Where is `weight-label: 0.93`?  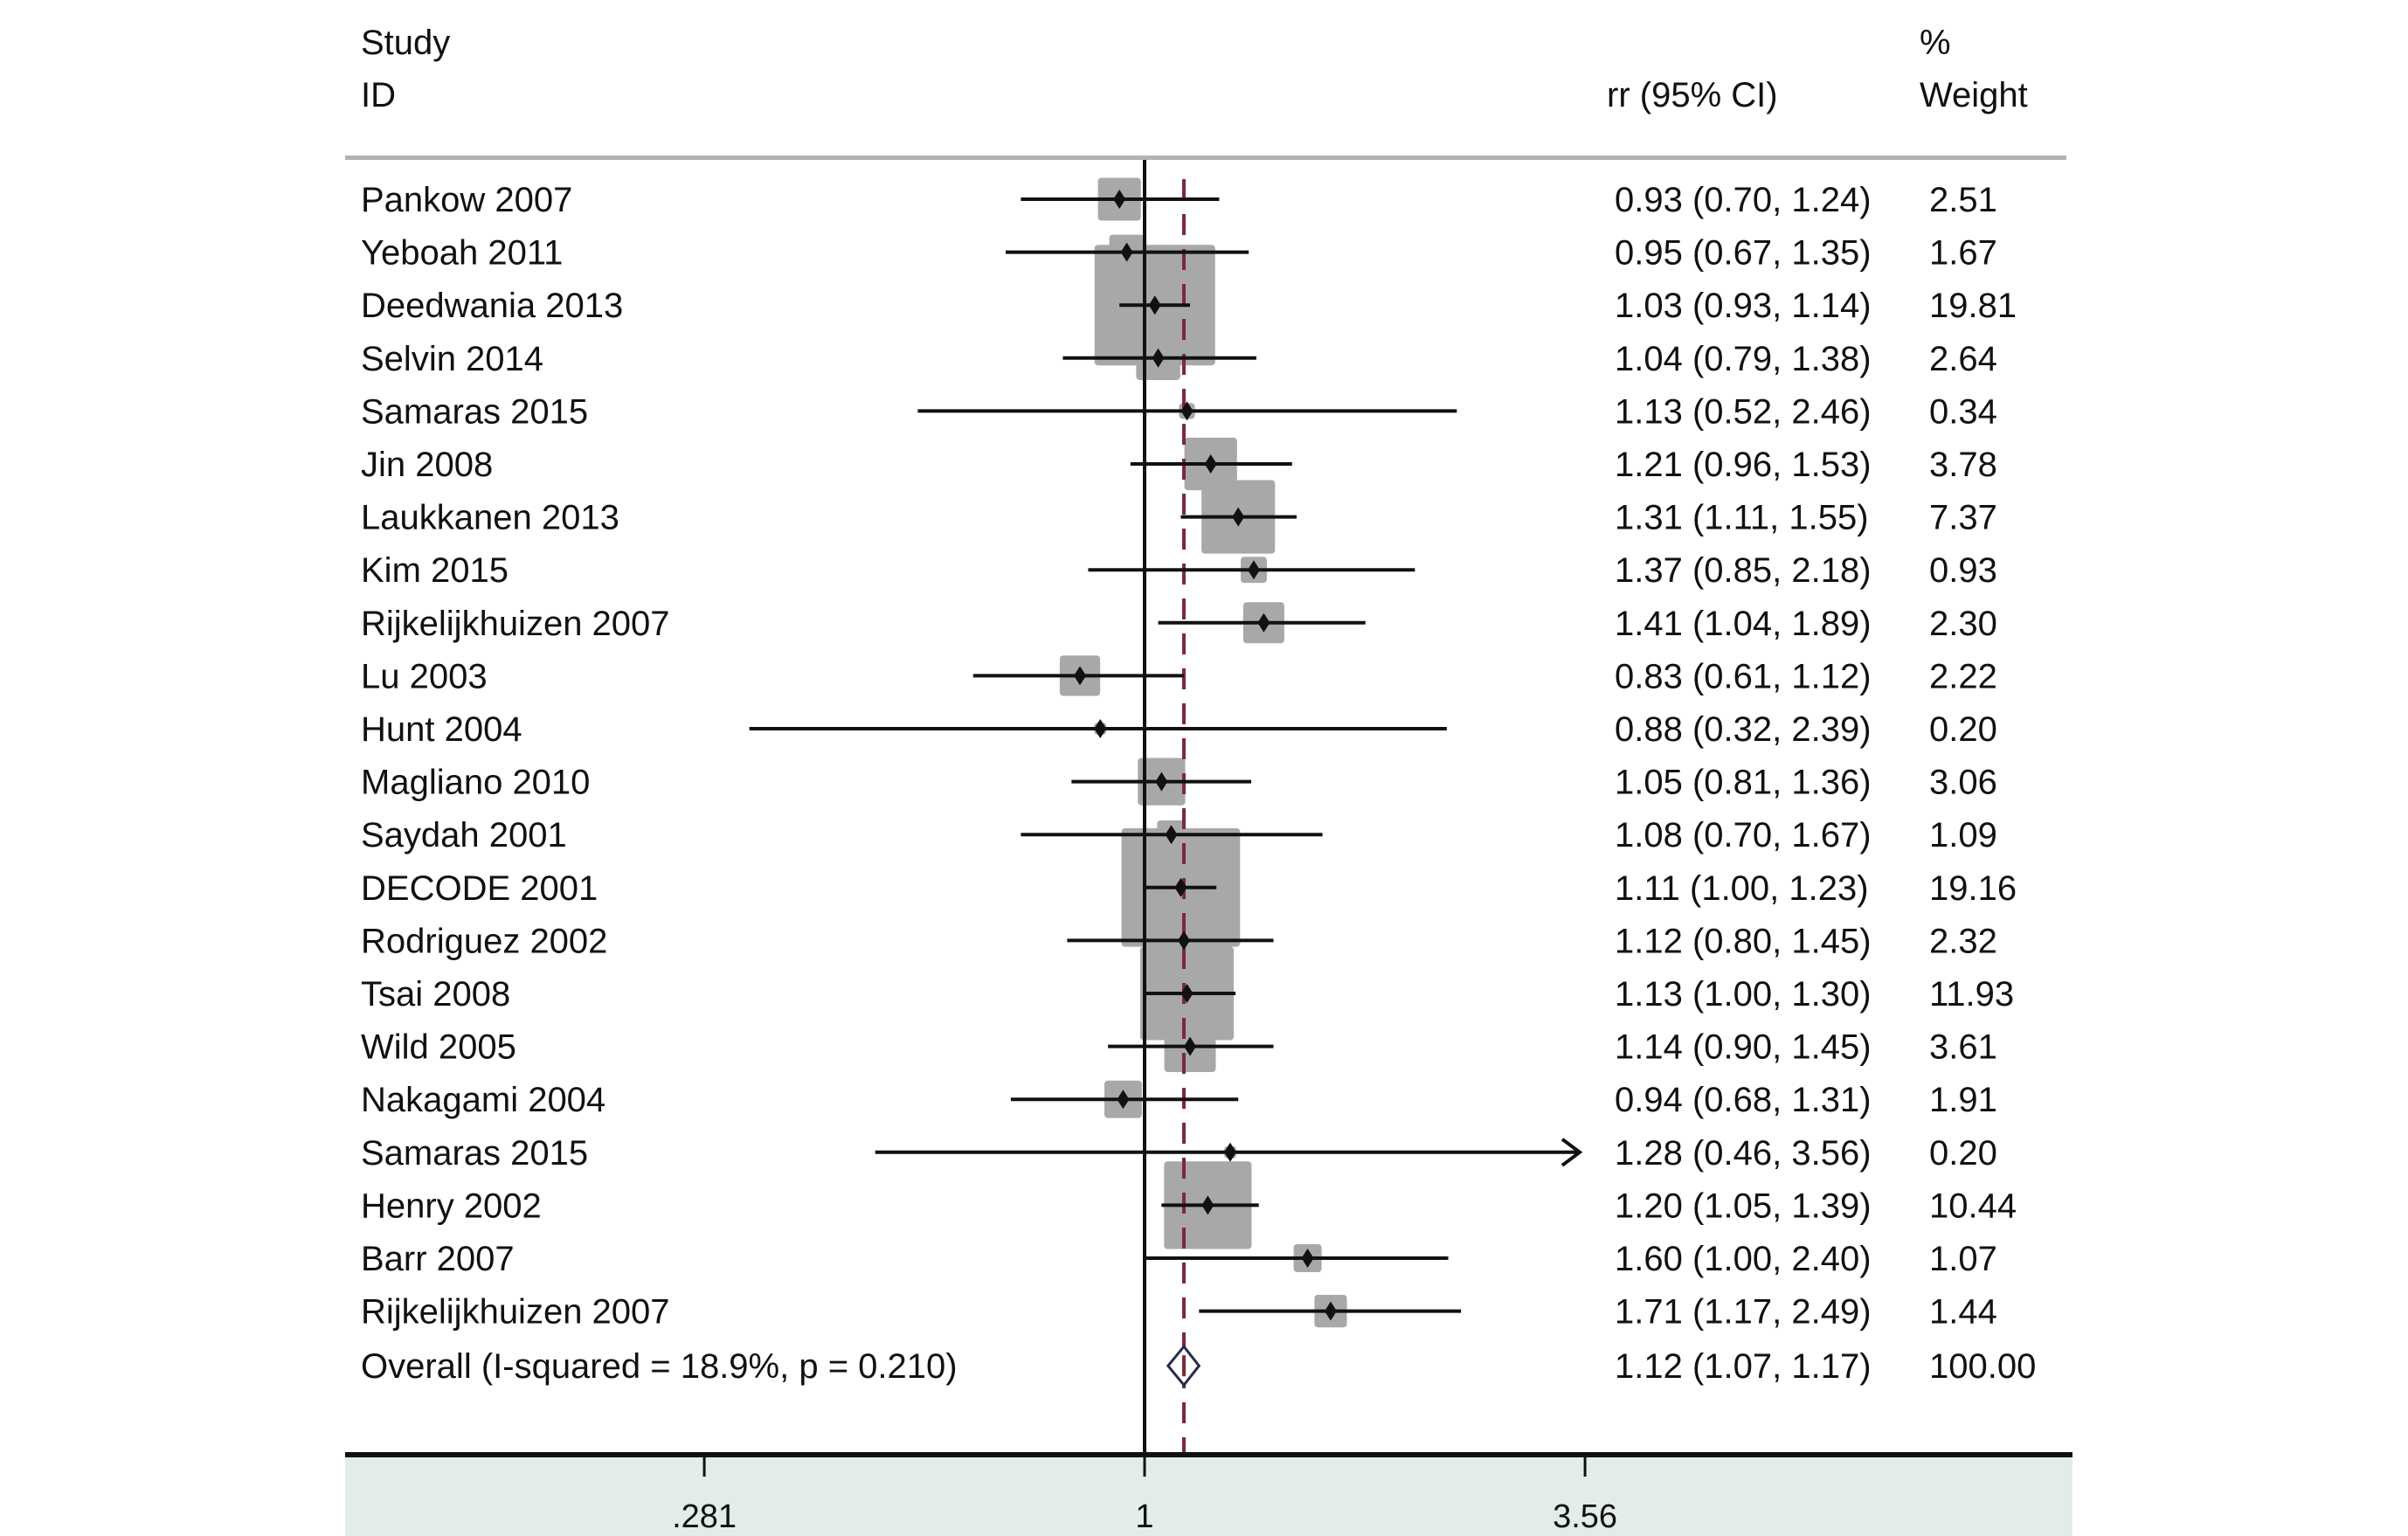 weight-label: 0.93 is located at coordinates (1963, 570).